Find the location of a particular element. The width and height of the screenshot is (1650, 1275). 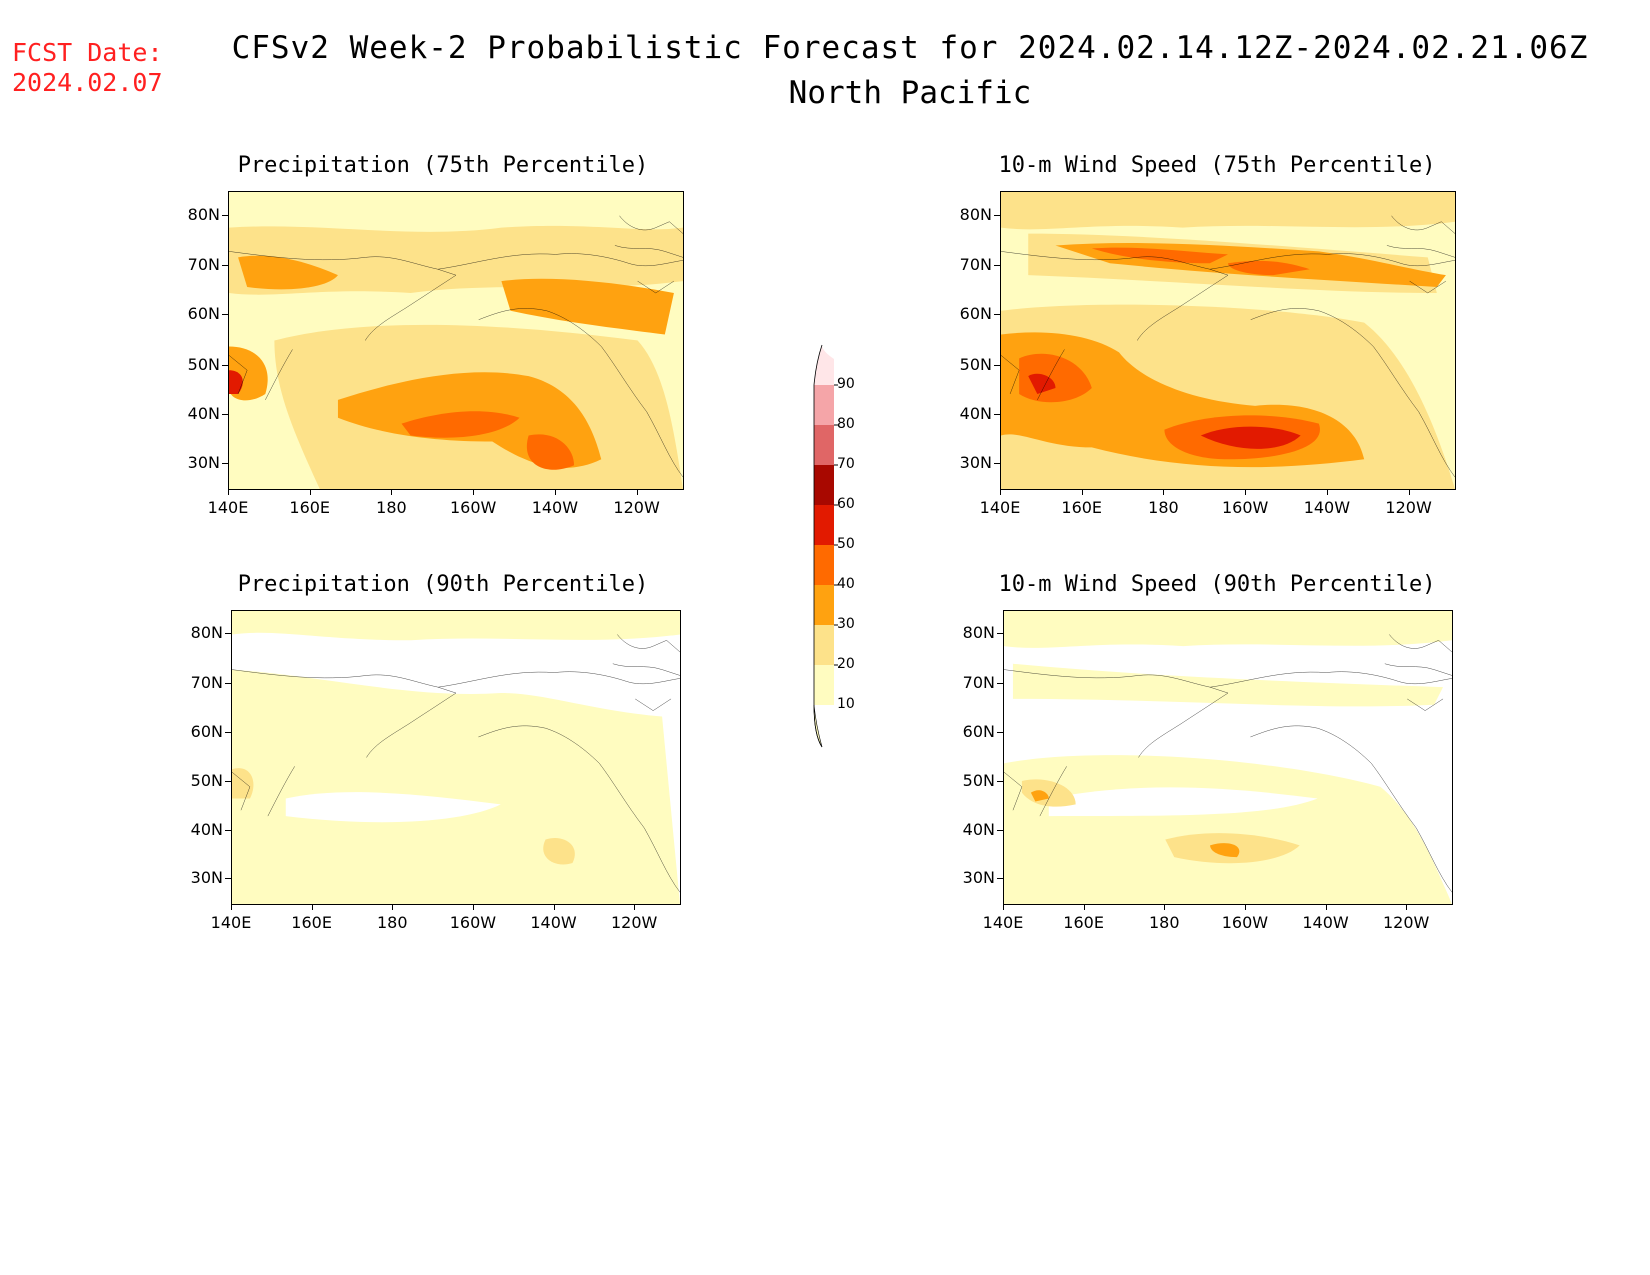

colorbar-label: 60 is located at coordinates (846, 504).